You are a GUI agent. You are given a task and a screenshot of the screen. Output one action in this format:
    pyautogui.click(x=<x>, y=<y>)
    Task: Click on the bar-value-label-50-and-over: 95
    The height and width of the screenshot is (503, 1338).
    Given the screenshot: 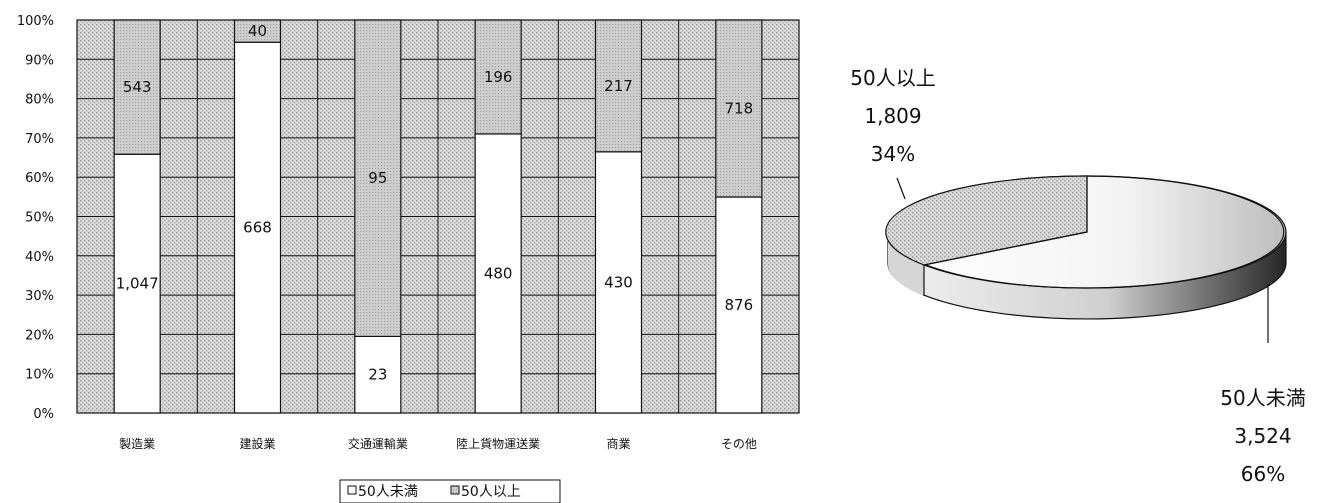 What is the action you would take?
    pyautogui.click(x=377, y=178)
    